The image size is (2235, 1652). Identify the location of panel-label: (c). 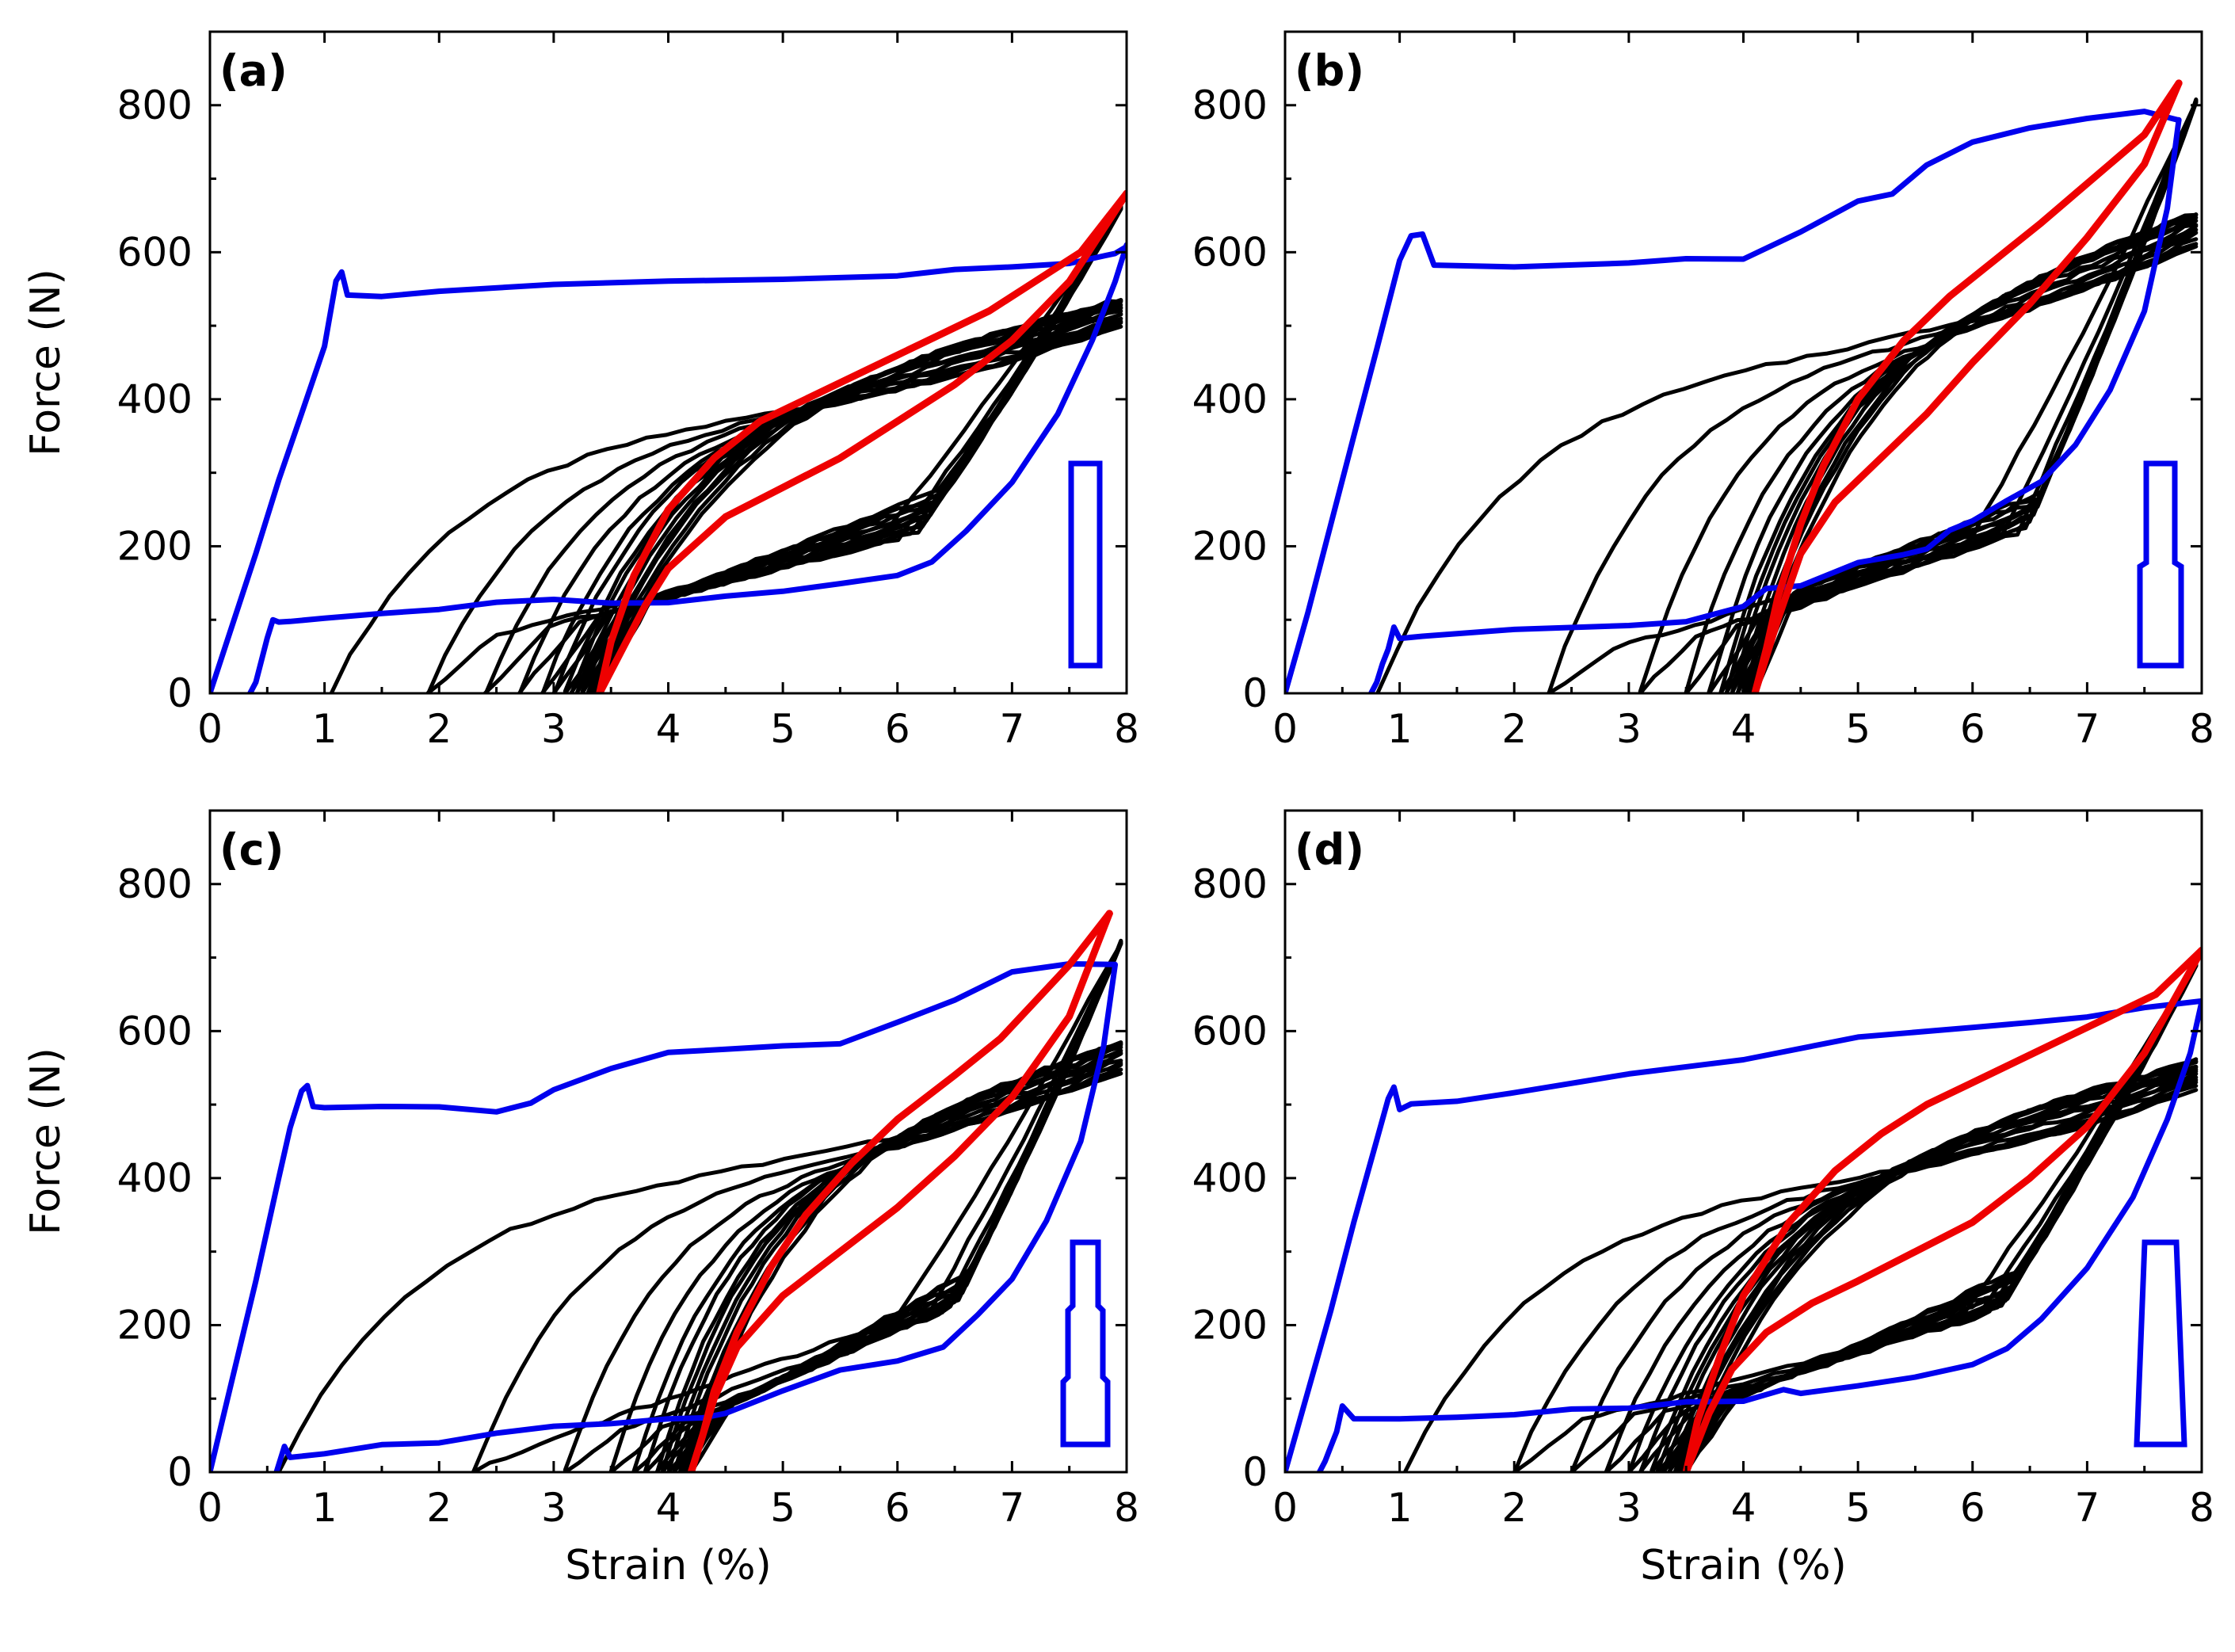
(252, 850).